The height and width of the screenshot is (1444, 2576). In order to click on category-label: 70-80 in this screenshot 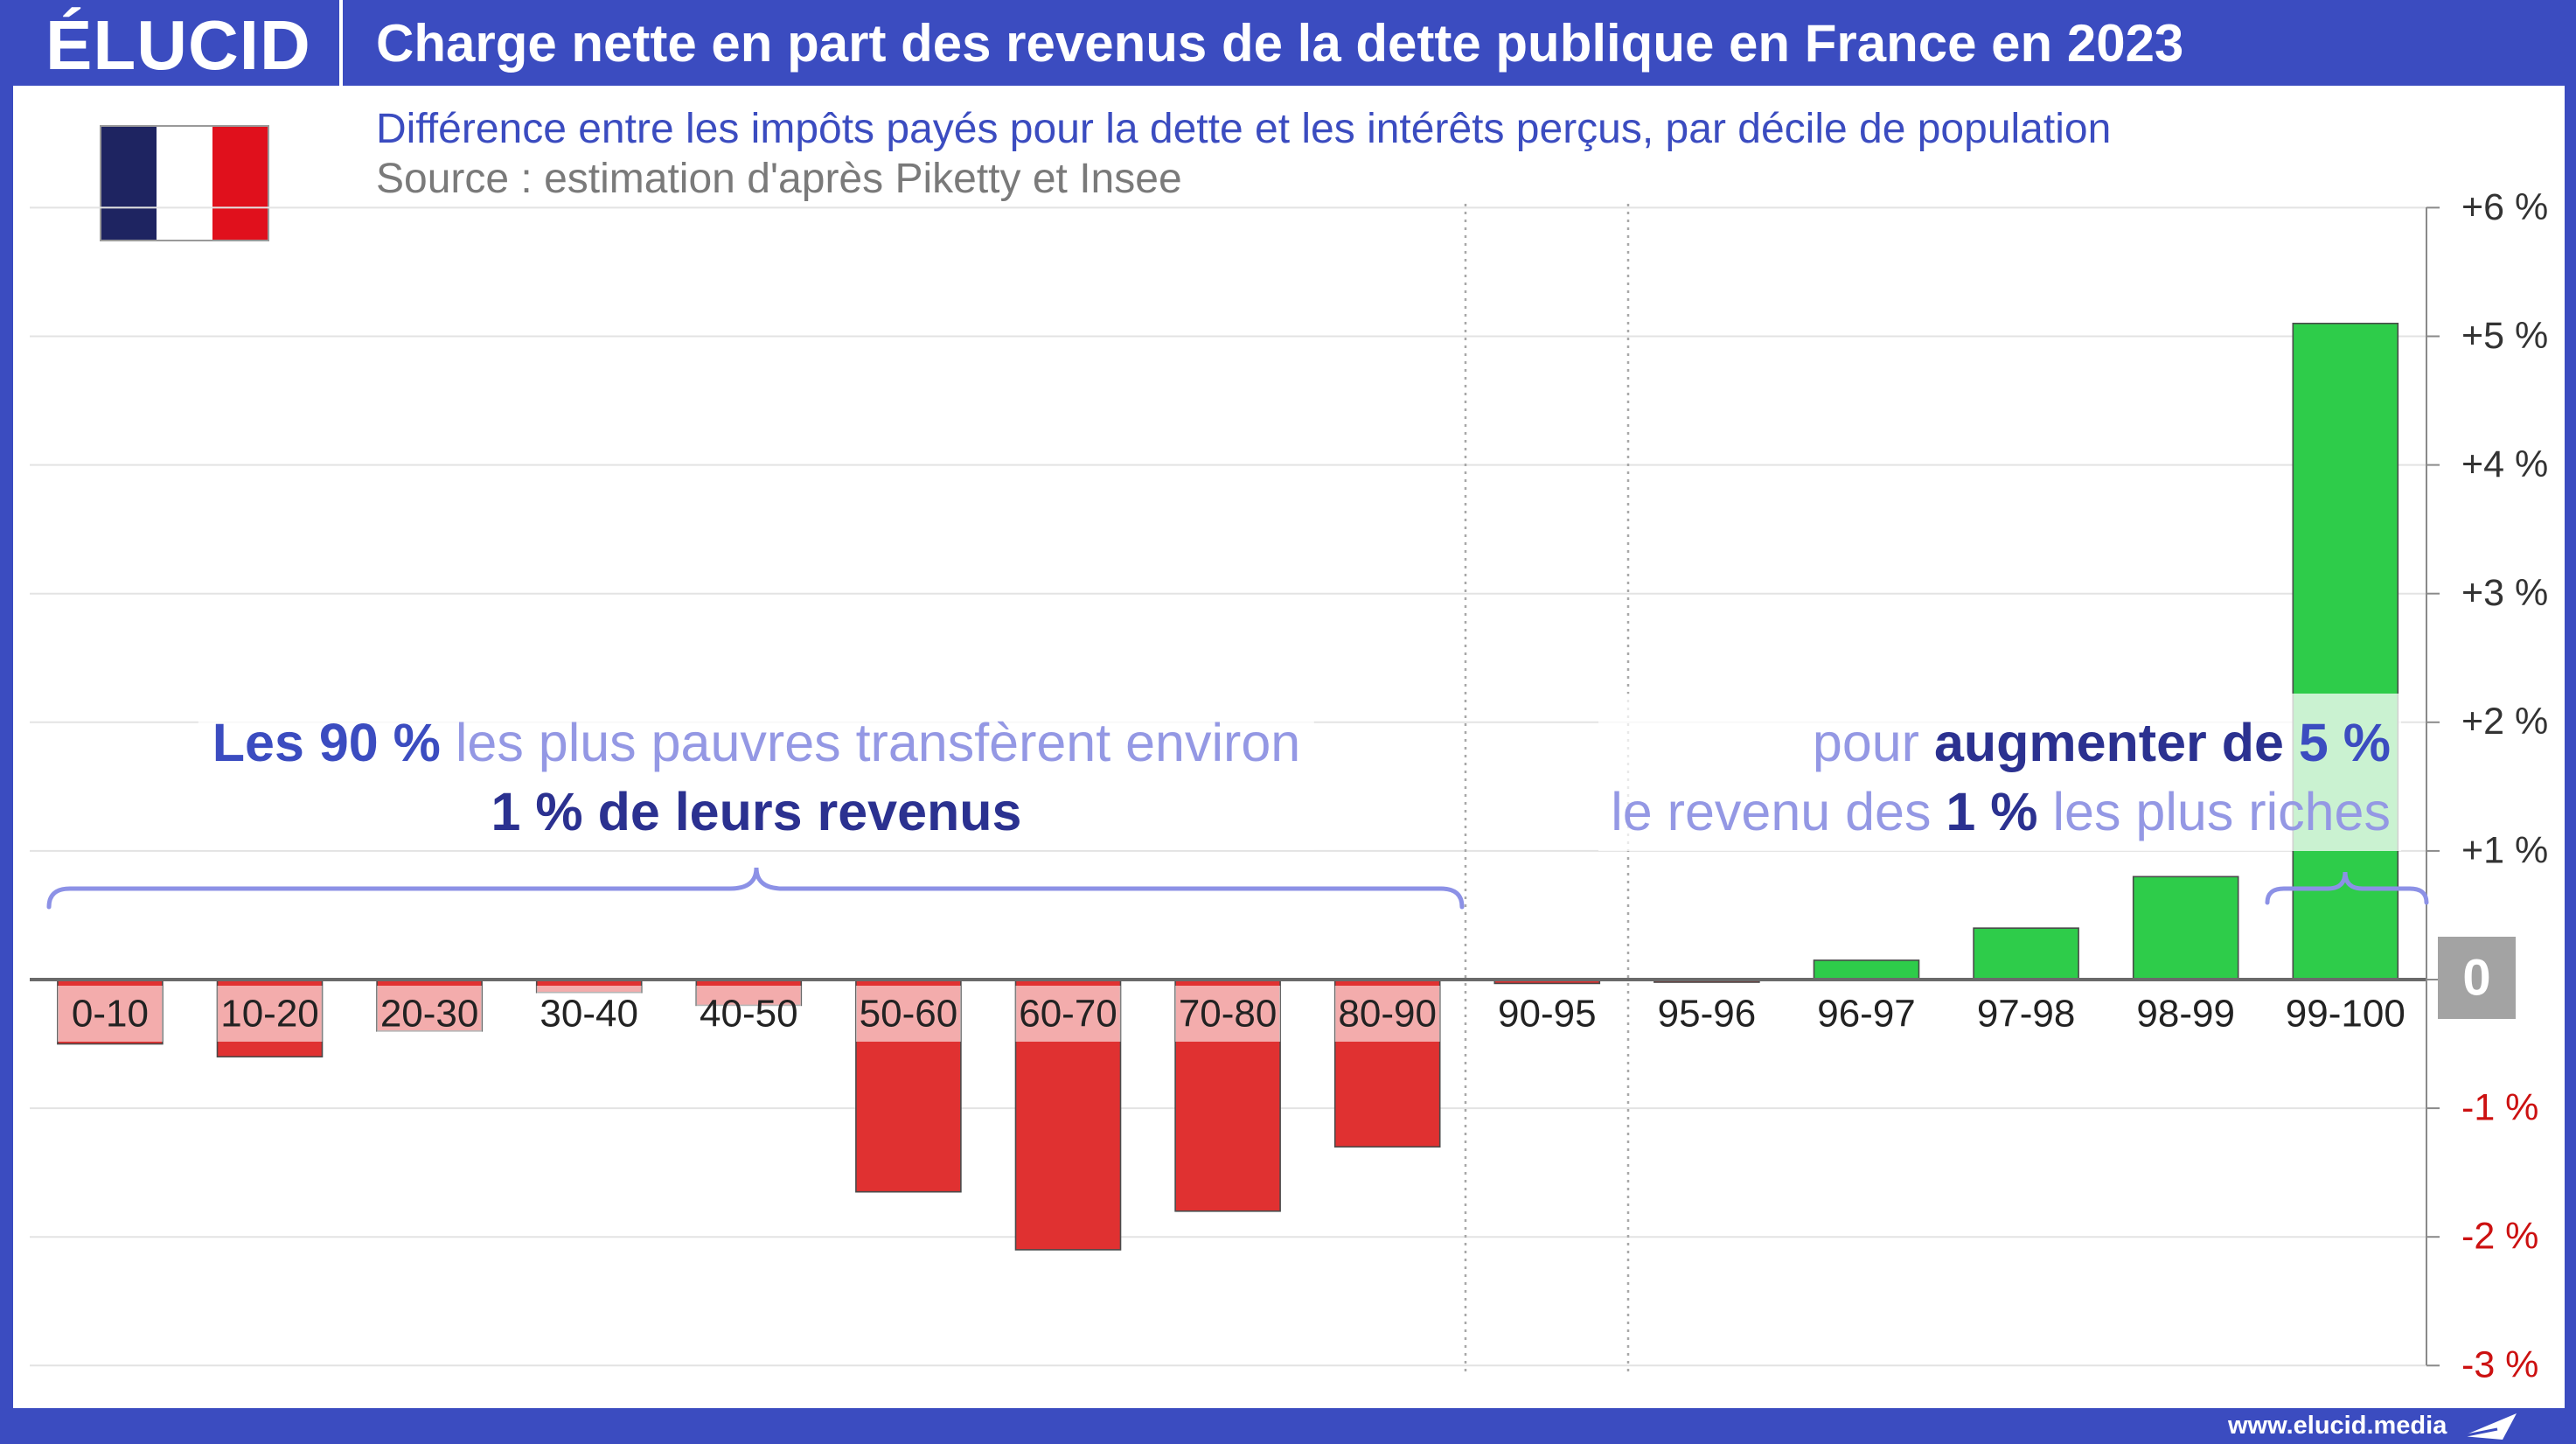, I will do `click(1228, 1015)`.